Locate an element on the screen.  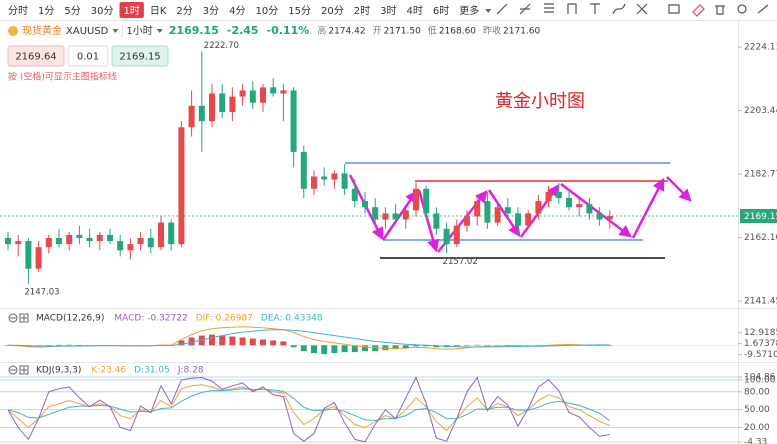
gold-icon is located at coordinates (13, 31).